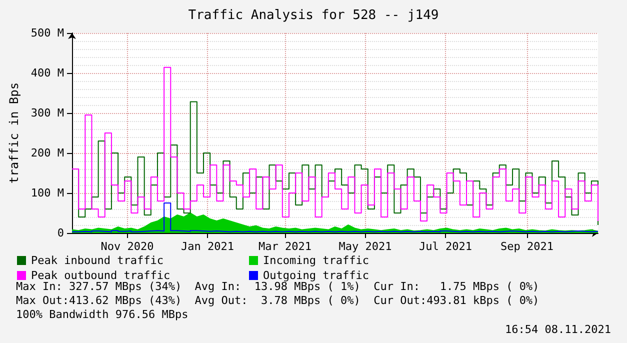  What do you see at coordinates (14, 133) in the screenshot?
I see `y-axis-title: traffic in Bps` at bounding box center [14, 133].